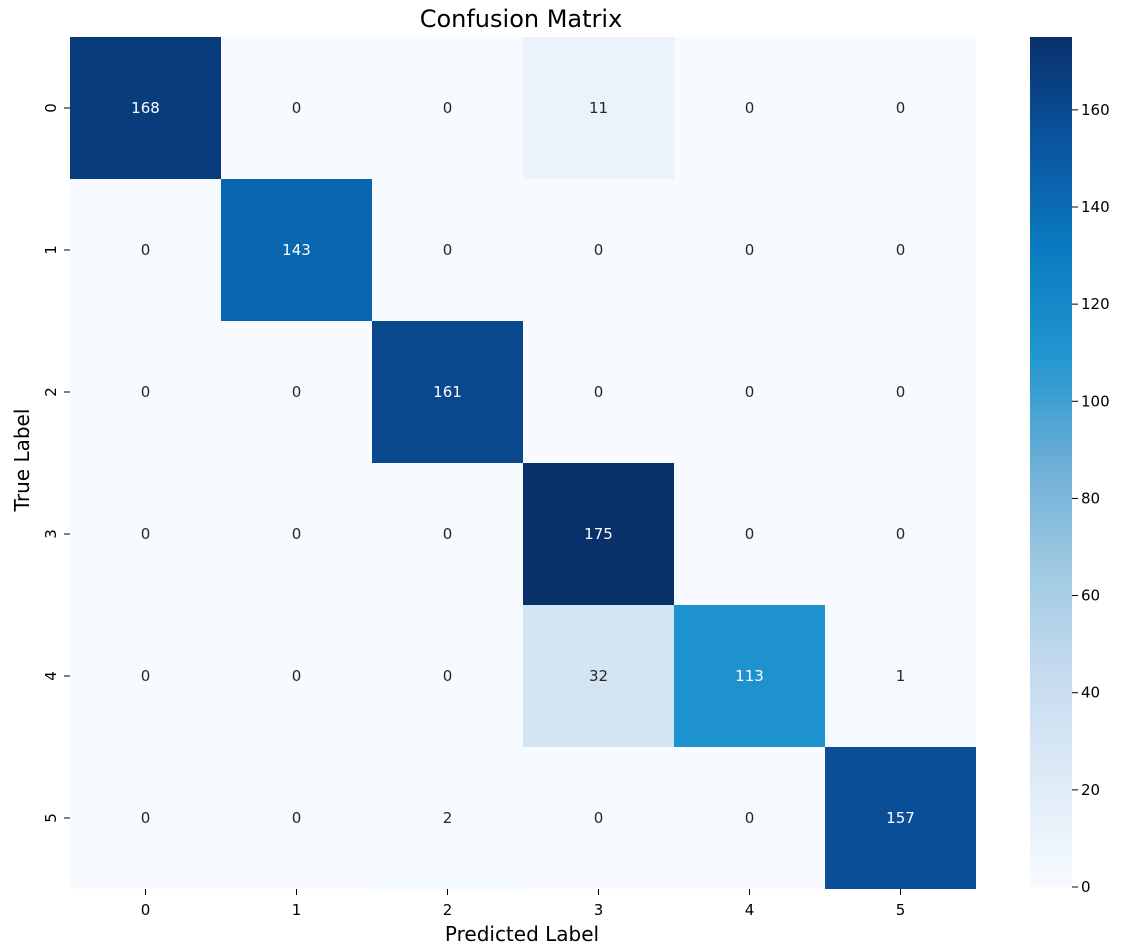 The height and width of the screenshot is (950, 1126). I want to click on cell-value-r5-c5: 157, so click(900, 818).